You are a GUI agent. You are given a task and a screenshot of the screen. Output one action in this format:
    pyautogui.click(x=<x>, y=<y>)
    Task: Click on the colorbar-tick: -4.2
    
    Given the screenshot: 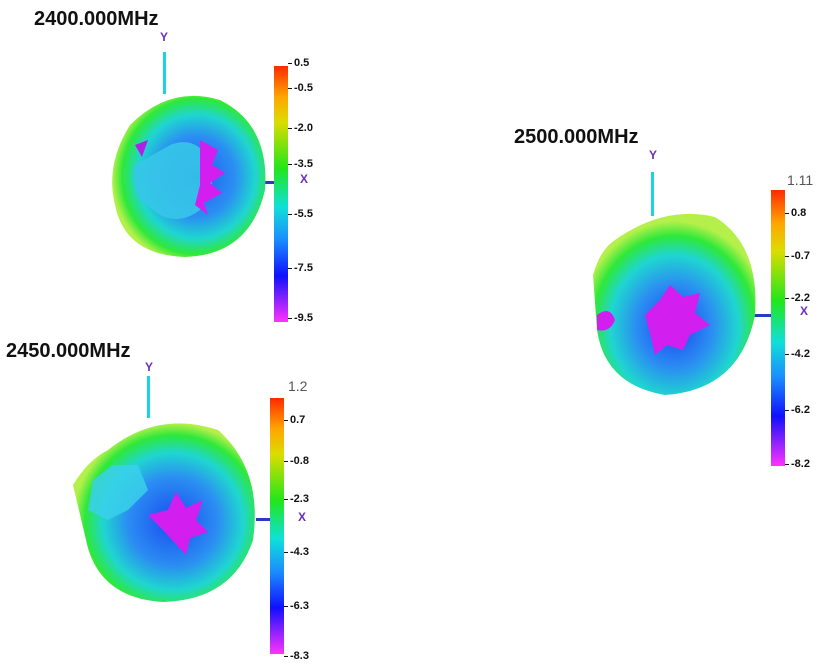 What is the action you would take?
    pyautogui.click(x=797, y=354)
    